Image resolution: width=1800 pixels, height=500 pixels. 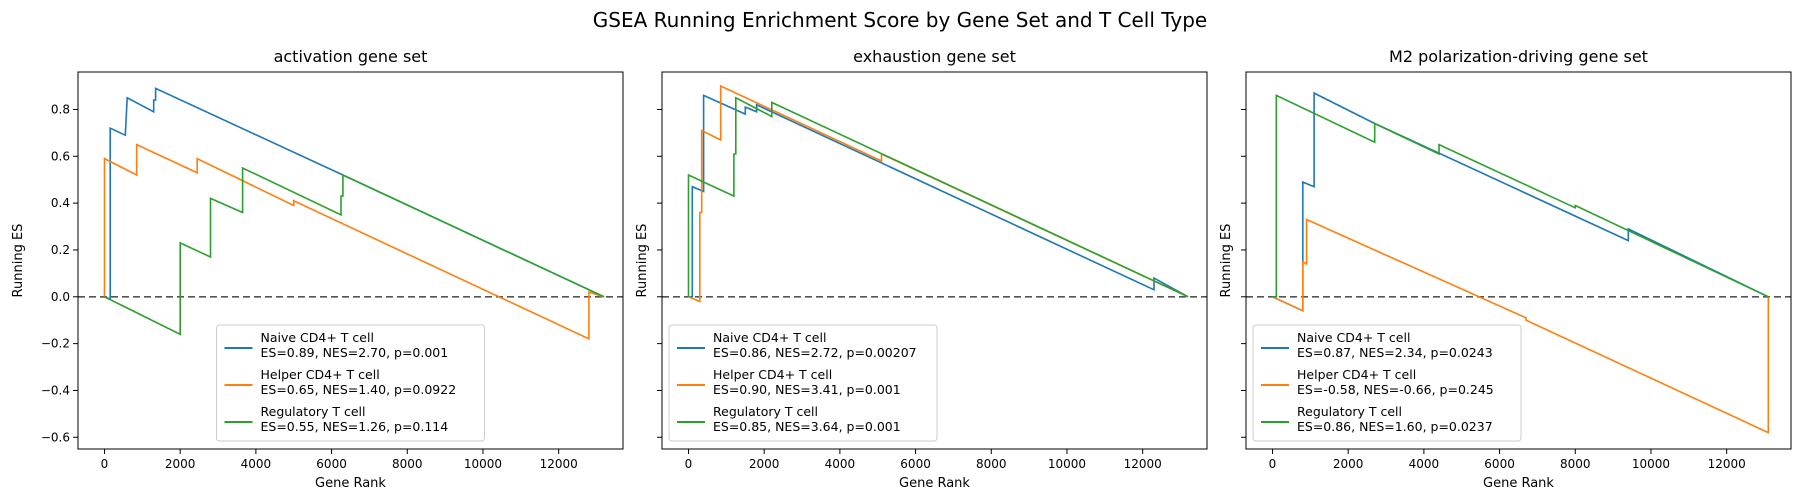 What do you see at coordinates (807, 389) in the screenshot?
I see `legend-series-stats: ES=0.90, NES=3.41, p=0.001` at bounding box center [807, 389].